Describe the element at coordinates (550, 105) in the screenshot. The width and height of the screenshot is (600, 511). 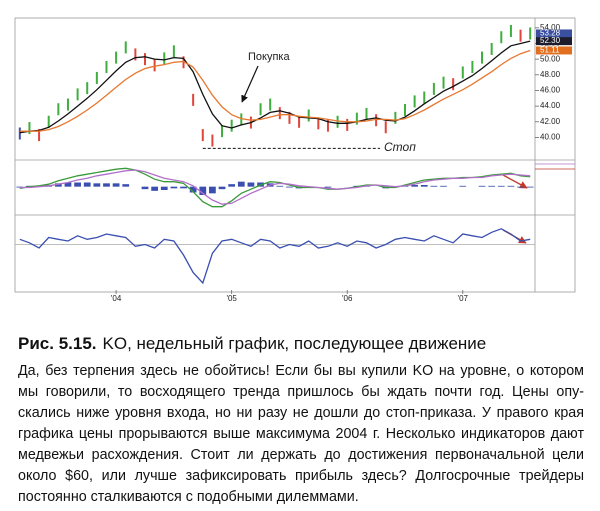
I see `y-tick-label: 44.00` at that location.